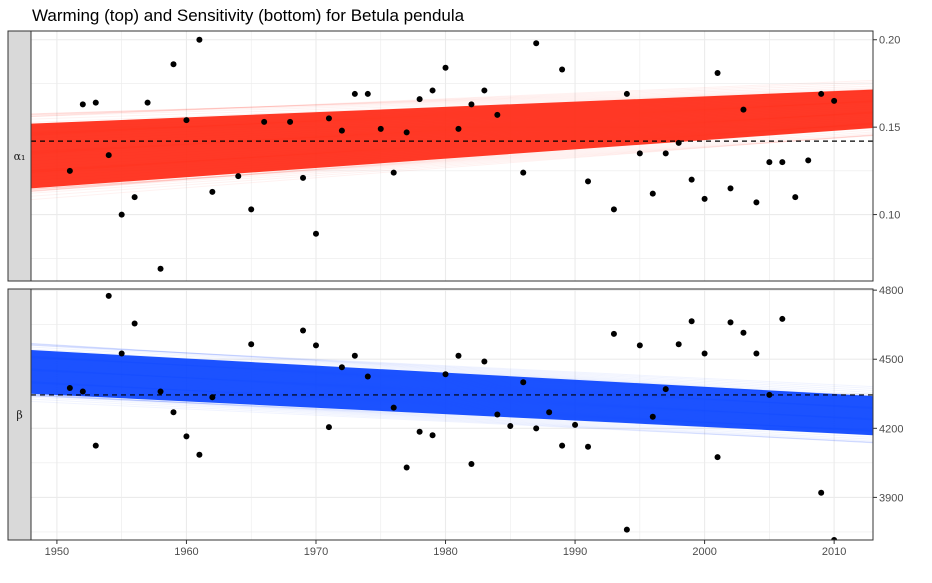 Image resolution: width=932 pixels, height=583 pixels. I want to click on y-tick-label: 4500, so click(891, 360).